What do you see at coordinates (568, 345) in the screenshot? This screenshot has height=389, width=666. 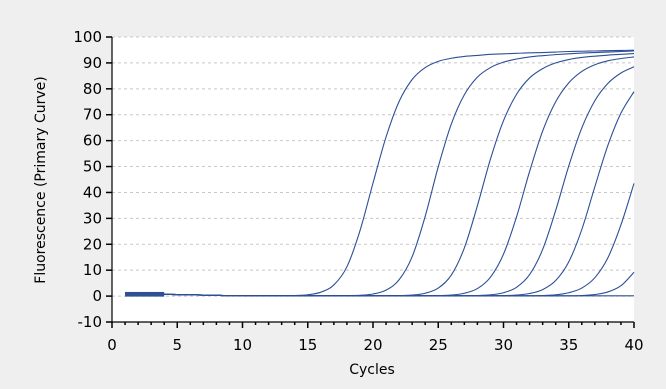 I see `x-tick-label: 35` at bounding box center [568, 345].